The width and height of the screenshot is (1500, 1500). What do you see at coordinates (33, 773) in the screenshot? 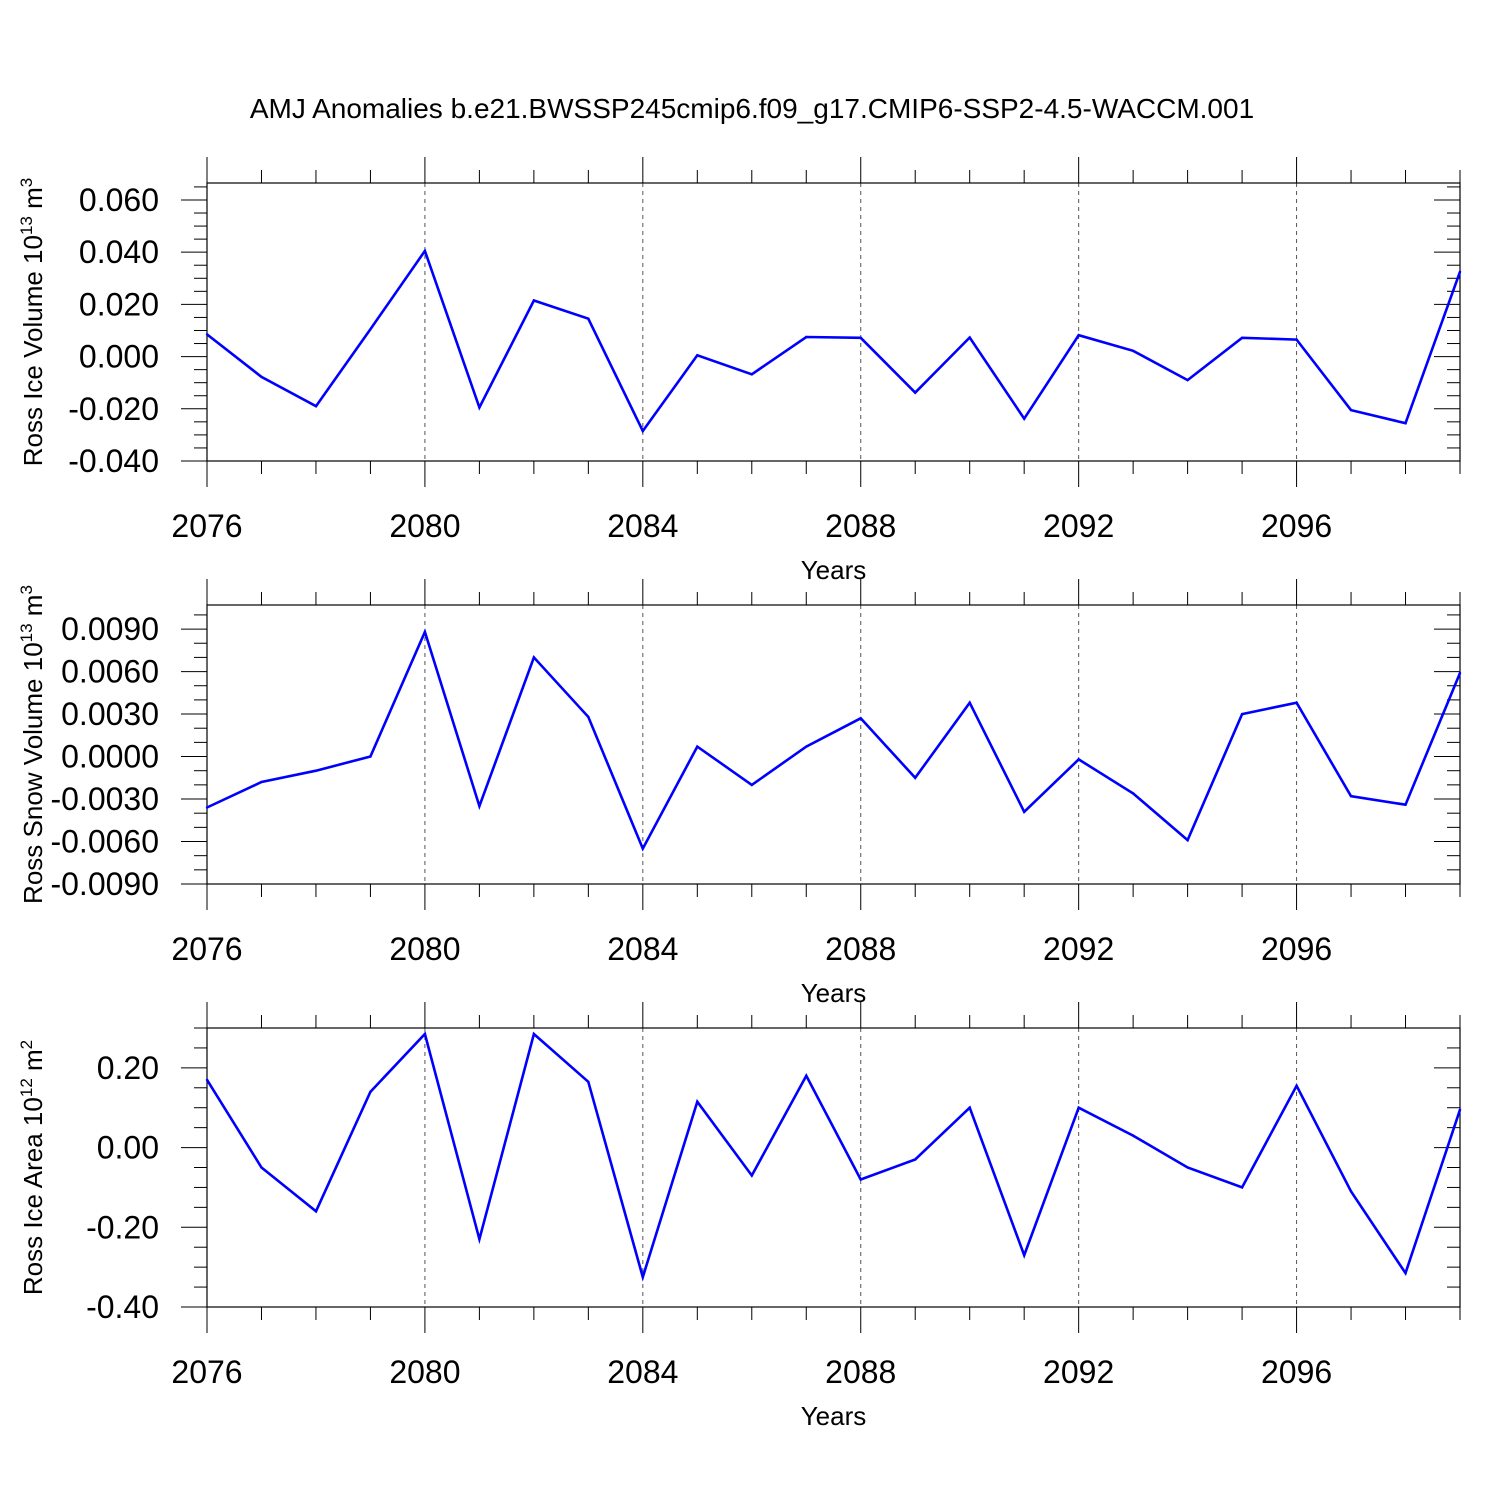
I see `snow-volume-ylabel-part: Ross Snow Volume 10` at bounding box center [33, 773].